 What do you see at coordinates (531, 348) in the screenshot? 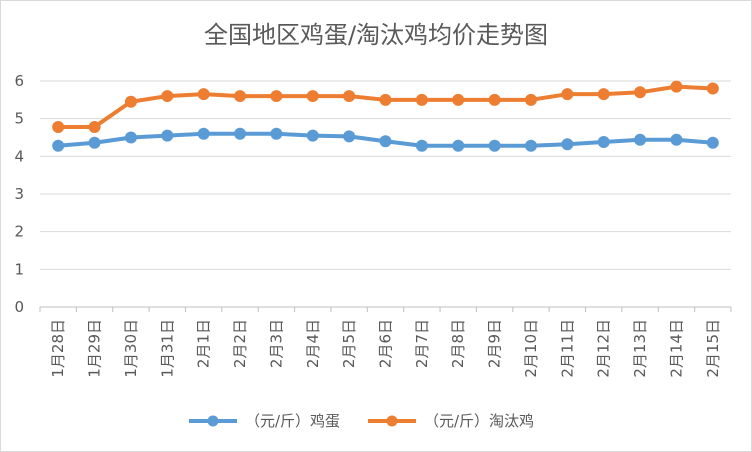
I see `x-tick-label: 2月10日` at bounding box center [531, 348].